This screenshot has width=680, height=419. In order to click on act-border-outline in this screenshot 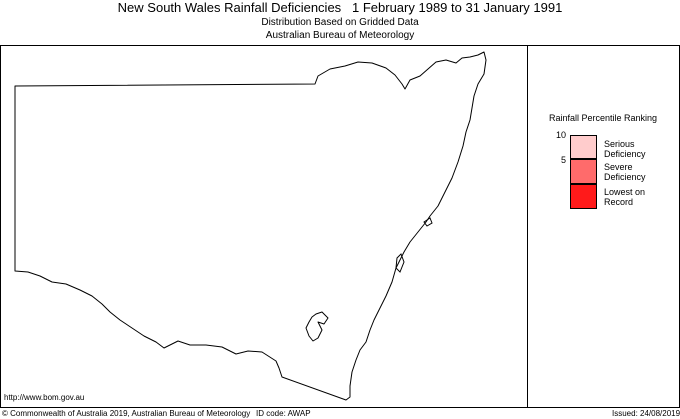, I will do `click(317, 326)`.